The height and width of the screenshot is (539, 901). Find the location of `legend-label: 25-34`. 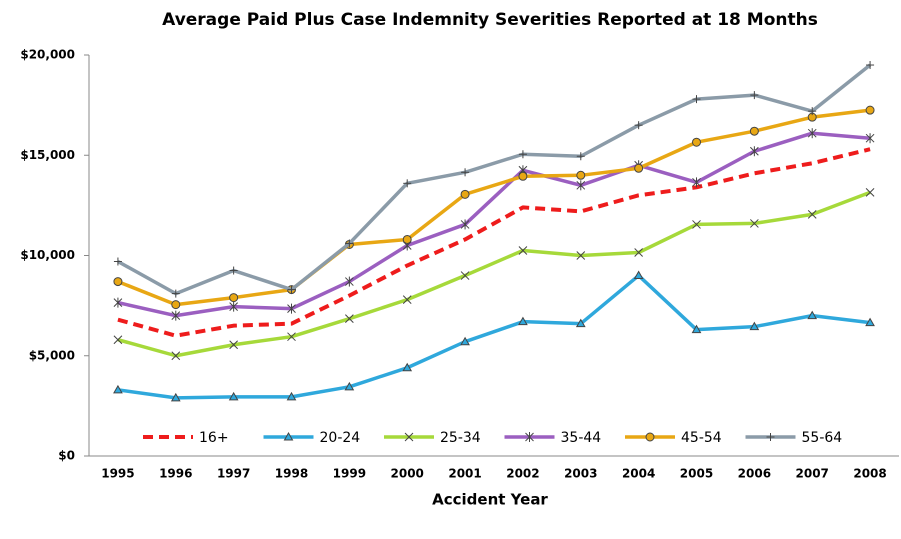

legend-label: 25-34 is located at coordinates (460, 438).